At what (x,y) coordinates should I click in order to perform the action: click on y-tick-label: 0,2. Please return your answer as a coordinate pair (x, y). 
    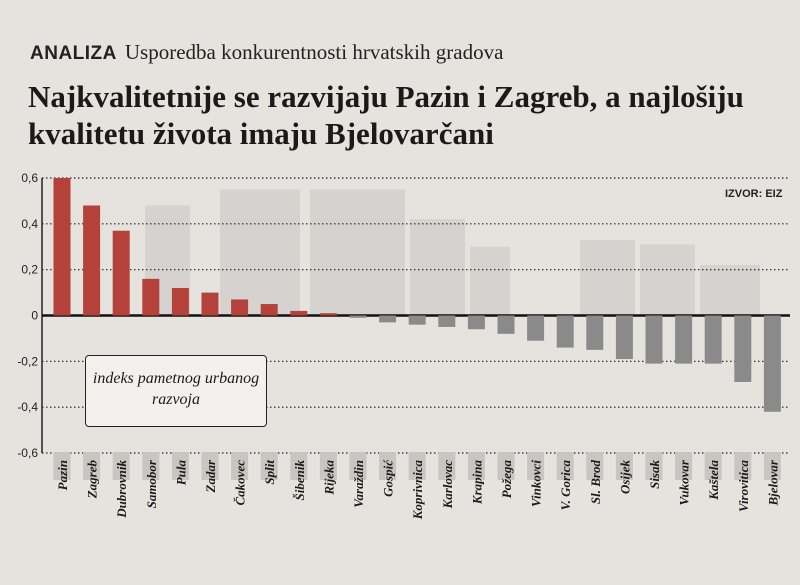
    Looking at the image, I should click on (29, 270).